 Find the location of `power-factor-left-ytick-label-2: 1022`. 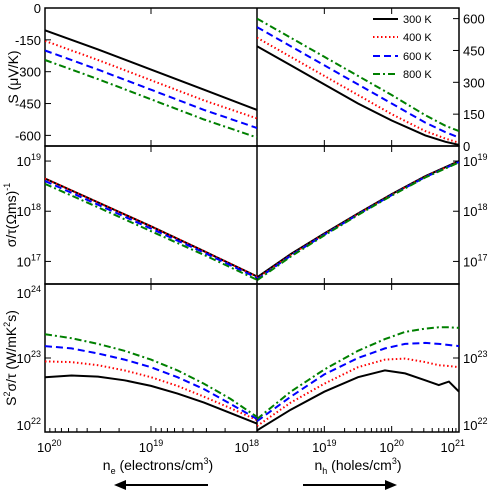

power-factor-left-ytick-label-2: 1022 is located at coordinates (29, 424).